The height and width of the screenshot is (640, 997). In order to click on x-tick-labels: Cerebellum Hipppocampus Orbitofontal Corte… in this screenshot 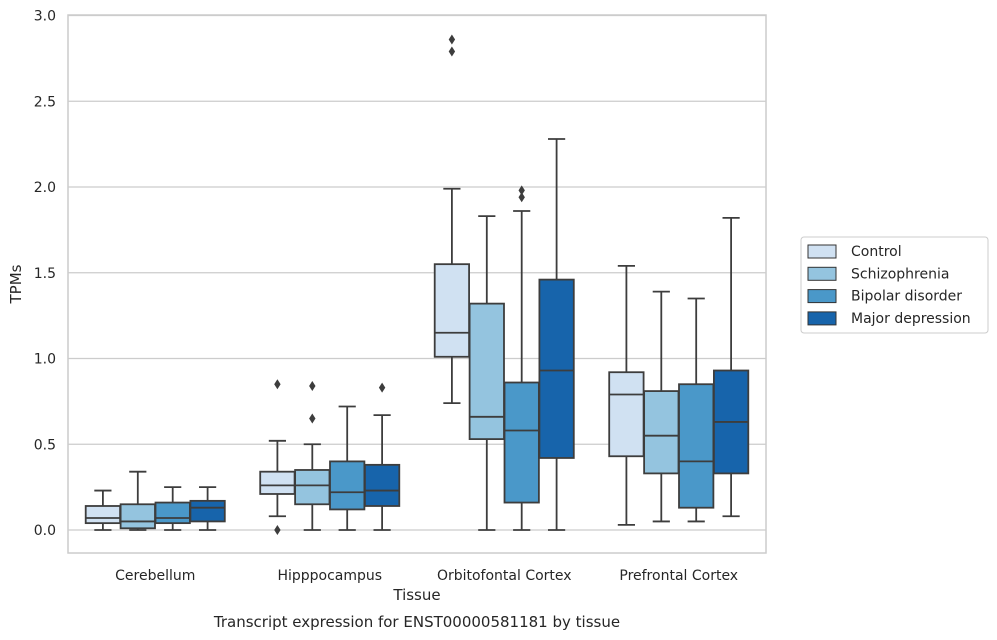, I will do `click(426, 576)`.